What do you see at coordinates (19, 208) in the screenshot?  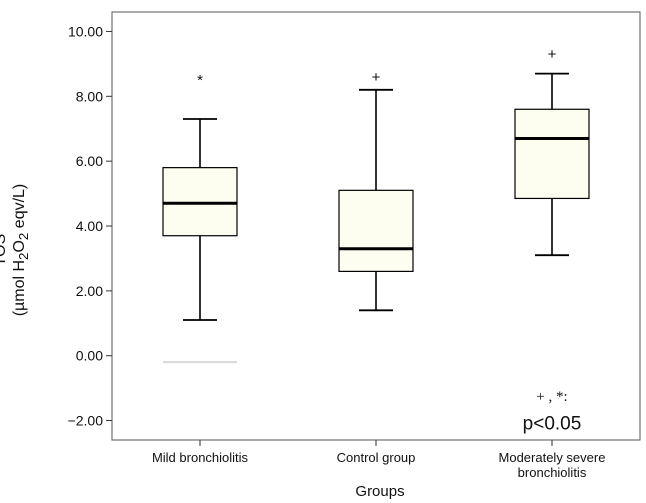 I see `y-axis-label-part: eqv/L)` at bounding box center [19, 208].